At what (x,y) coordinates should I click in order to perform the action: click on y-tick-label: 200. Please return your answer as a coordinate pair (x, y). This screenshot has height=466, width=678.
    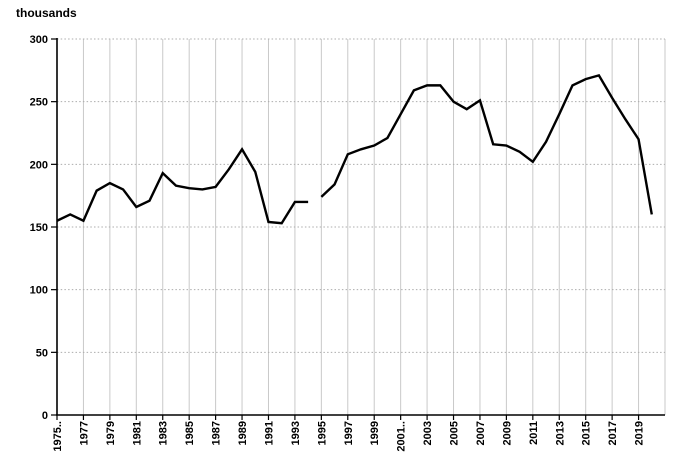
    Looking at the image, I should click on (39, 165).